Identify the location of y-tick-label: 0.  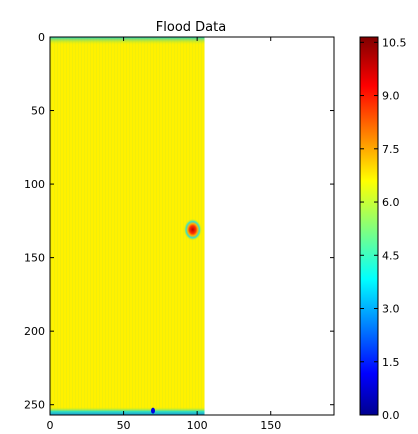
(41, 37).